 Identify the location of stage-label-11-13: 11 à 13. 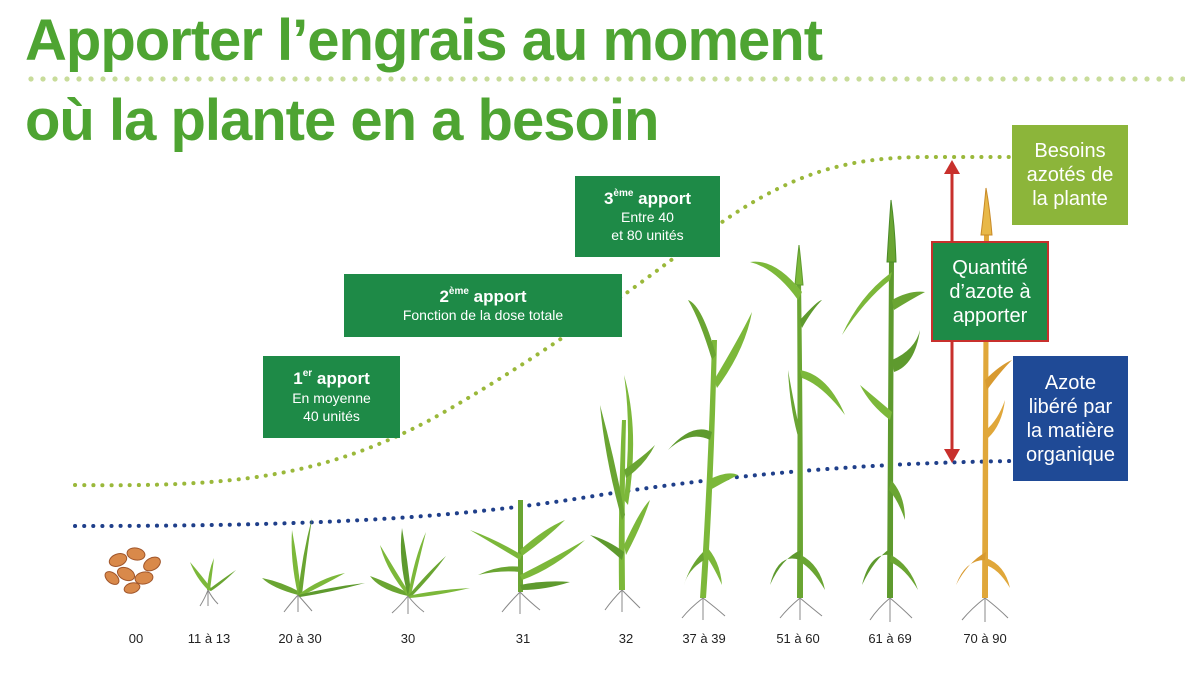
(209, 638).